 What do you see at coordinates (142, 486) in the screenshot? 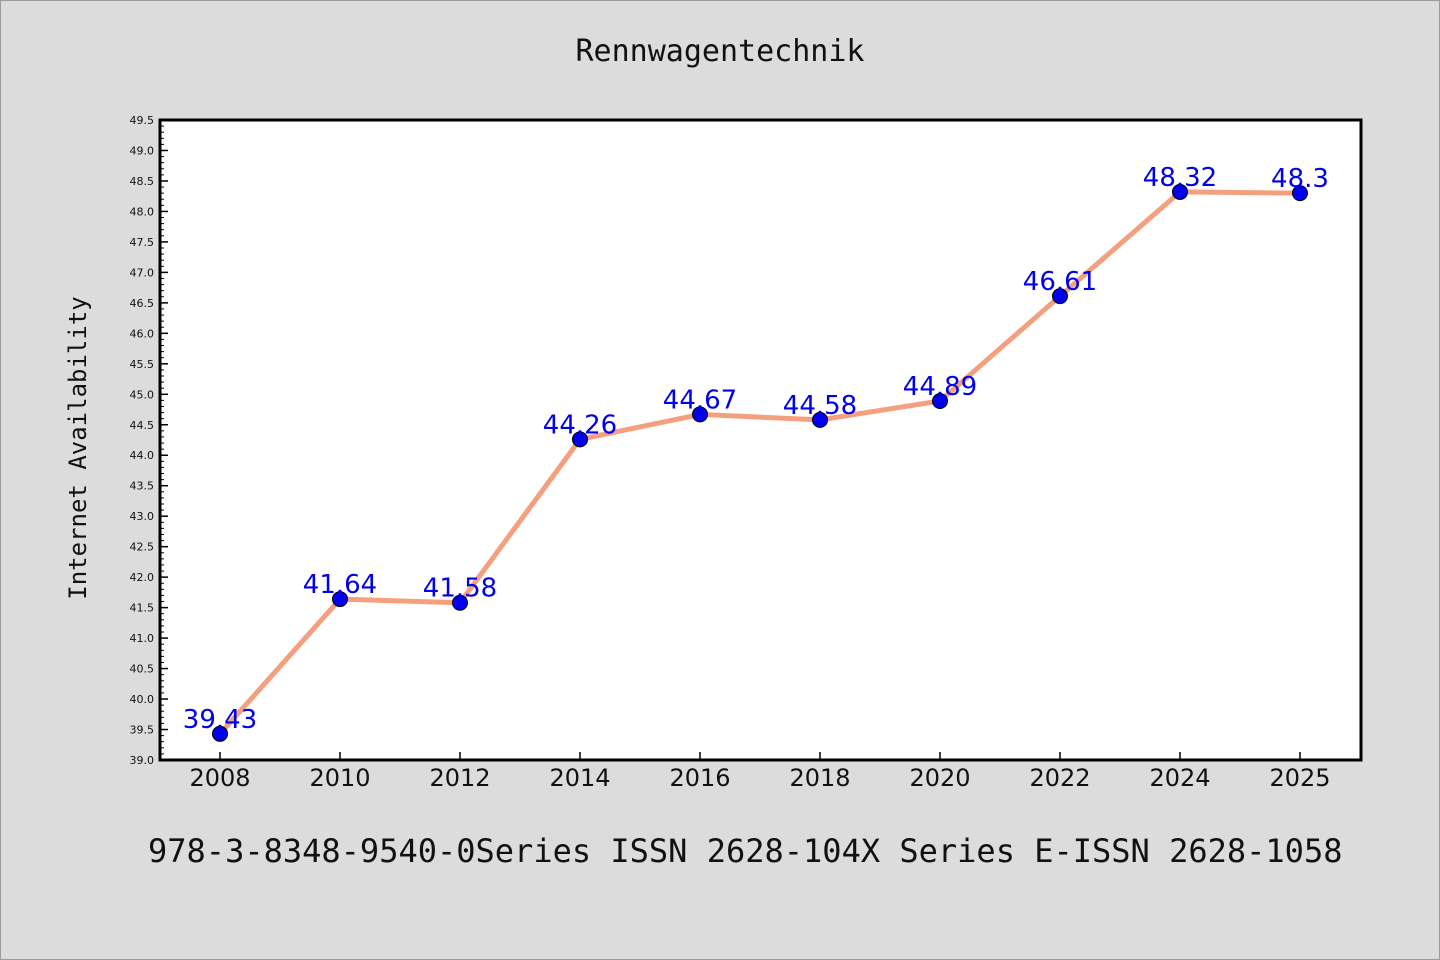
I see `y-tick-label: 43.5` at bounding box center [142, 486].